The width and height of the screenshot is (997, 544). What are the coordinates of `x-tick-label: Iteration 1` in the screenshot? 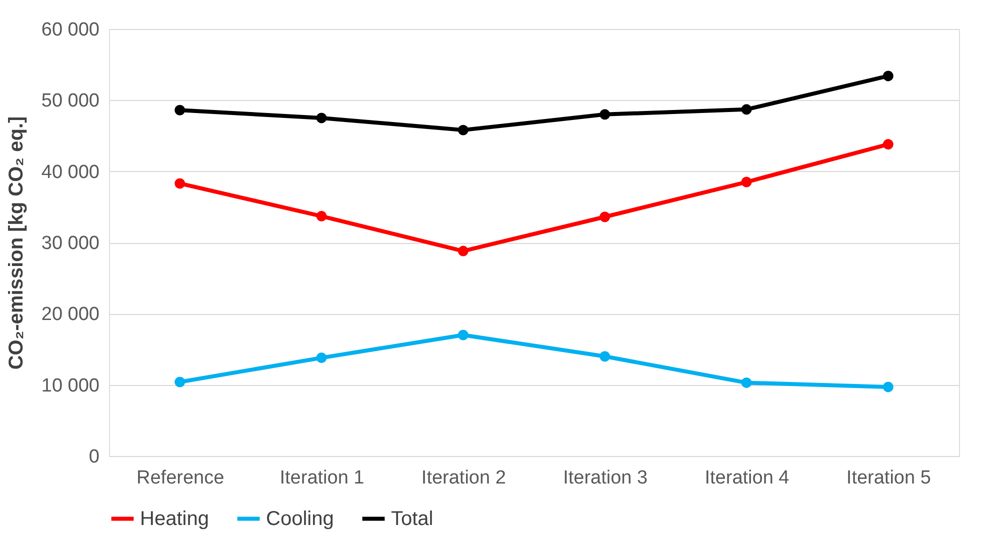 It's located at (322, 478).